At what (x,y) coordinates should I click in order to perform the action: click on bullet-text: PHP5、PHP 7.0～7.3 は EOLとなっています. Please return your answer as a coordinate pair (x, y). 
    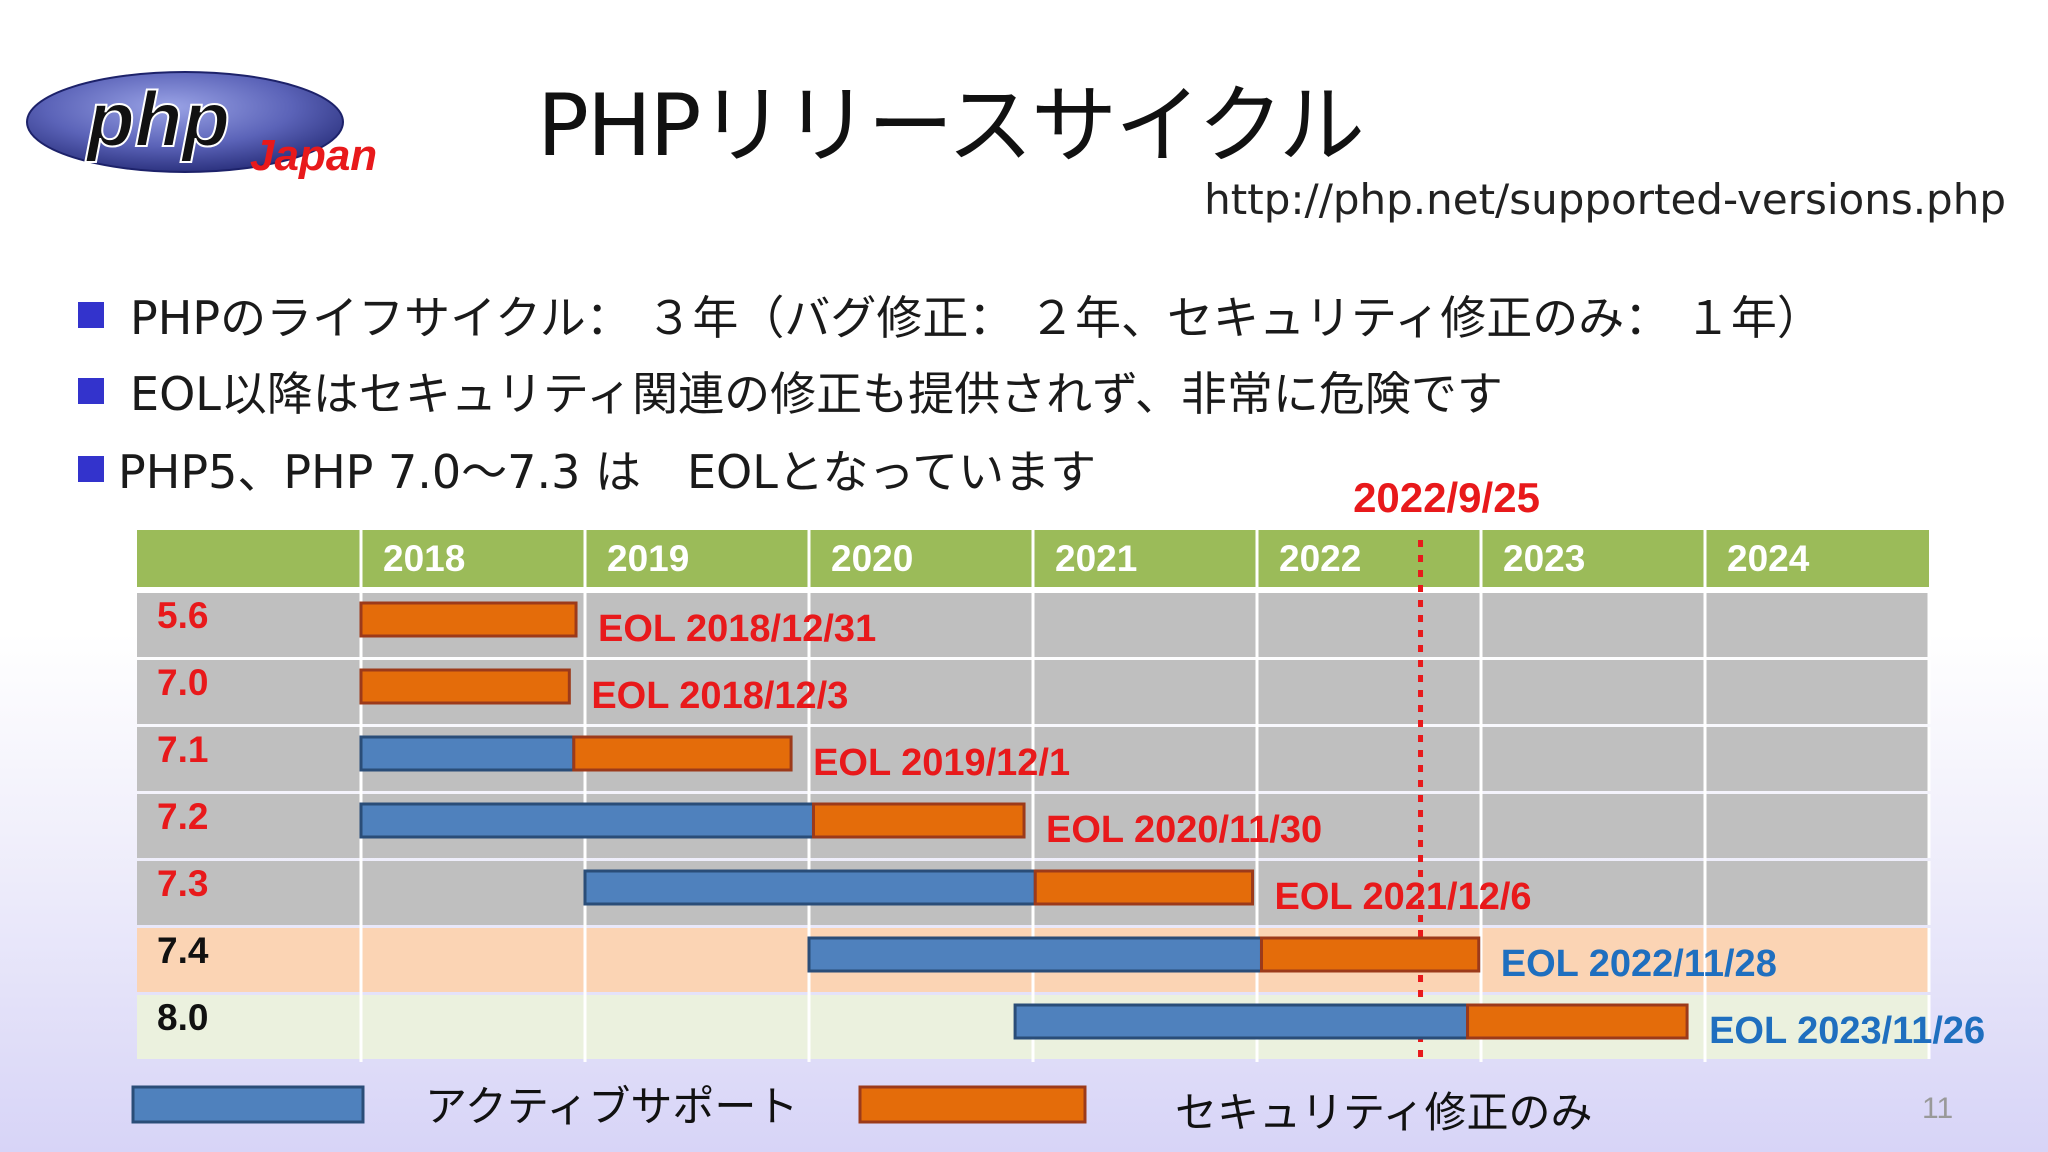
    Looking at the image, I should click on (607, 472).